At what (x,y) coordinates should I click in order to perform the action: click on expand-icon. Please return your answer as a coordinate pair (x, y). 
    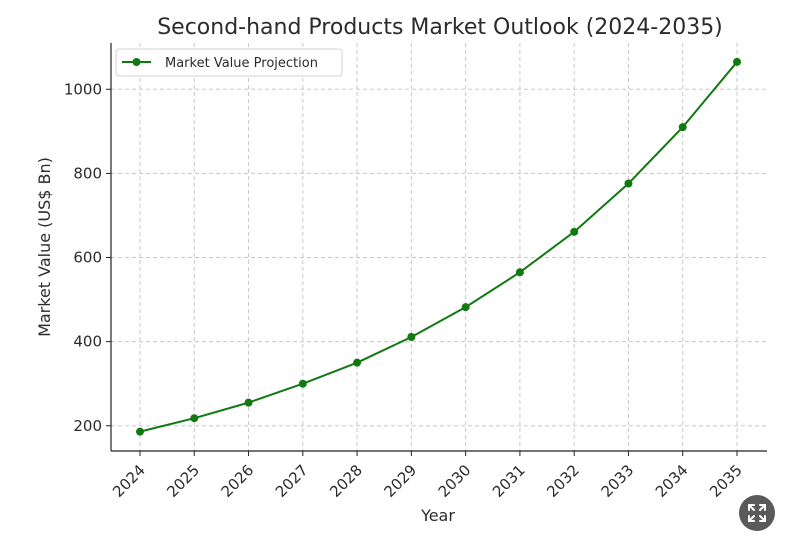
    Looking at the image, I should click on (757, 513).